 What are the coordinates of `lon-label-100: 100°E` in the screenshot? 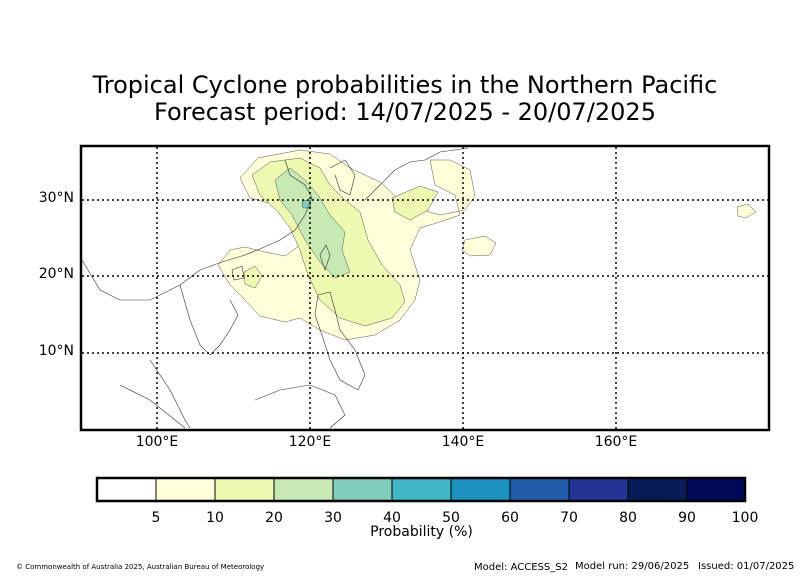 It's located at (157, 442).